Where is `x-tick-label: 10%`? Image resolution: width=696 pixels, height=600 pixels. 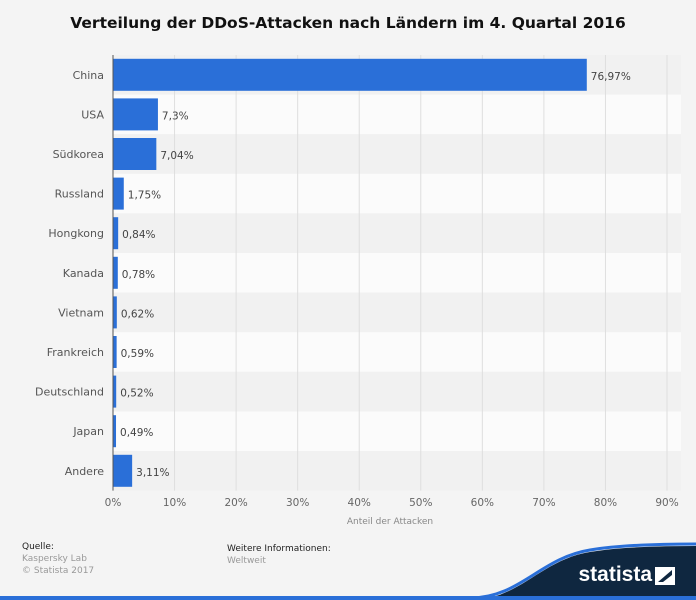 x-tick-label: 10% is located at coordinates (174, 503).